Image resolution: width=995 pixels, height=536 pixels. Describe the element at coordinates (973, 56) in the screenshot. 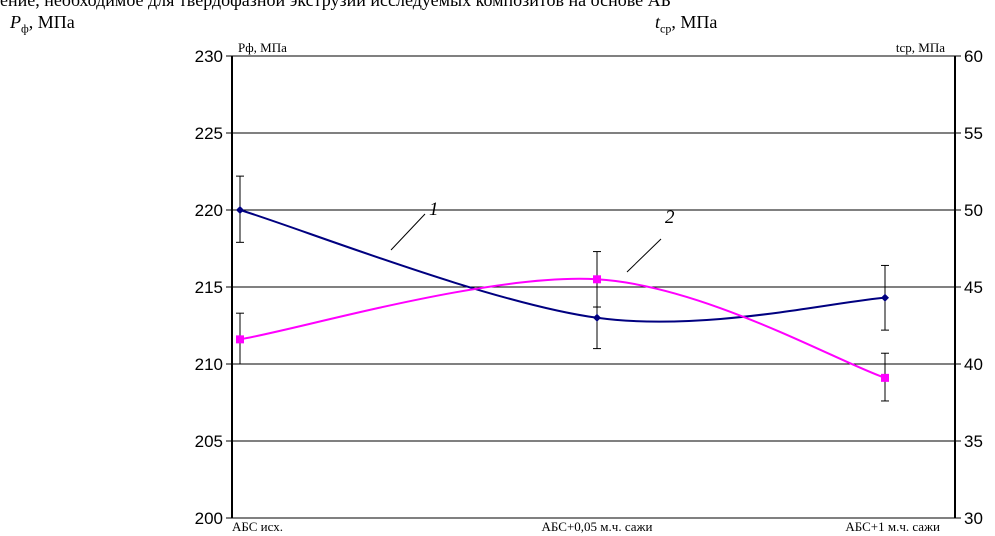

I see `right-tick-label: 60` at that location.